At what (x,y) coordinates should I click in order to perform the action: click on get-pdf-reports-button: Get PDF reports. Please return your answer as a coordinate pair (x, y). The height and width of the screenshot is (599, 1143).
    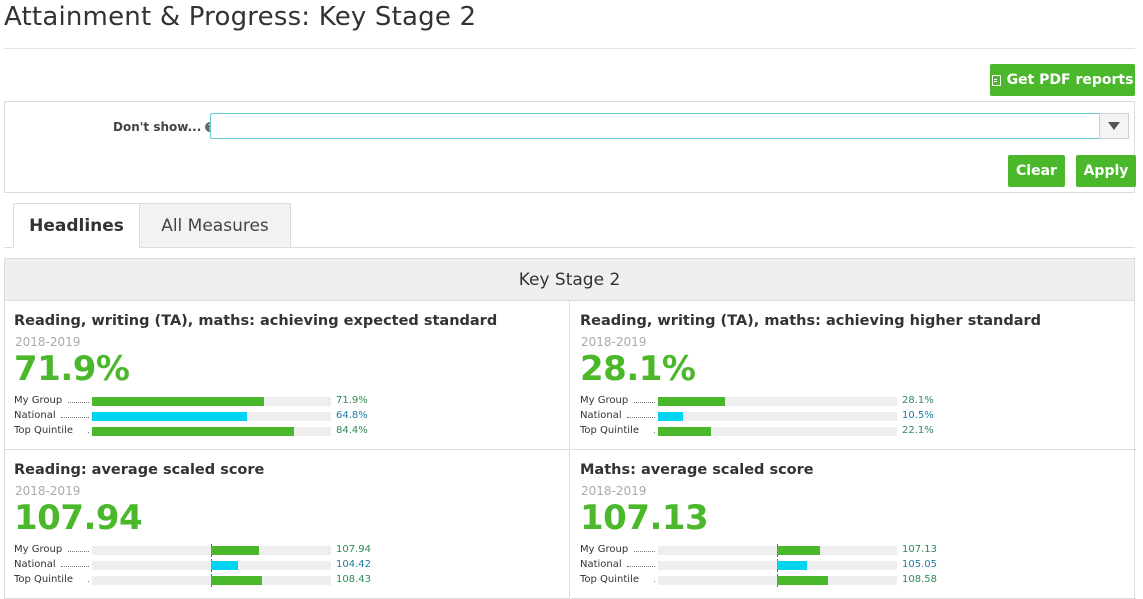
    Looking at the image, I should click on (1062, 80).